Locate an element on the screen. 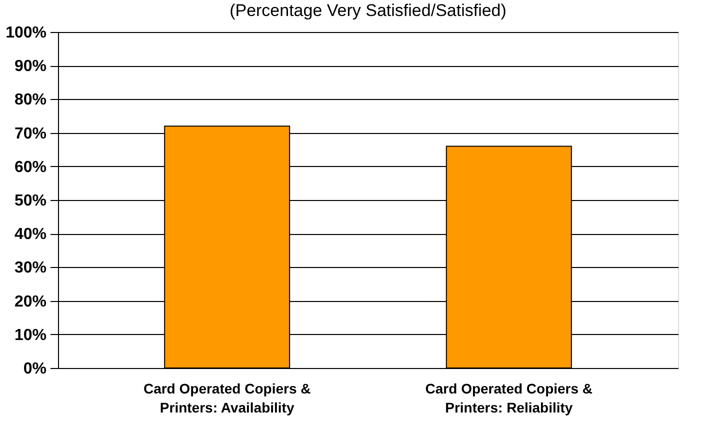  y-tick-label: 80% is located at coordinates (30, 100).